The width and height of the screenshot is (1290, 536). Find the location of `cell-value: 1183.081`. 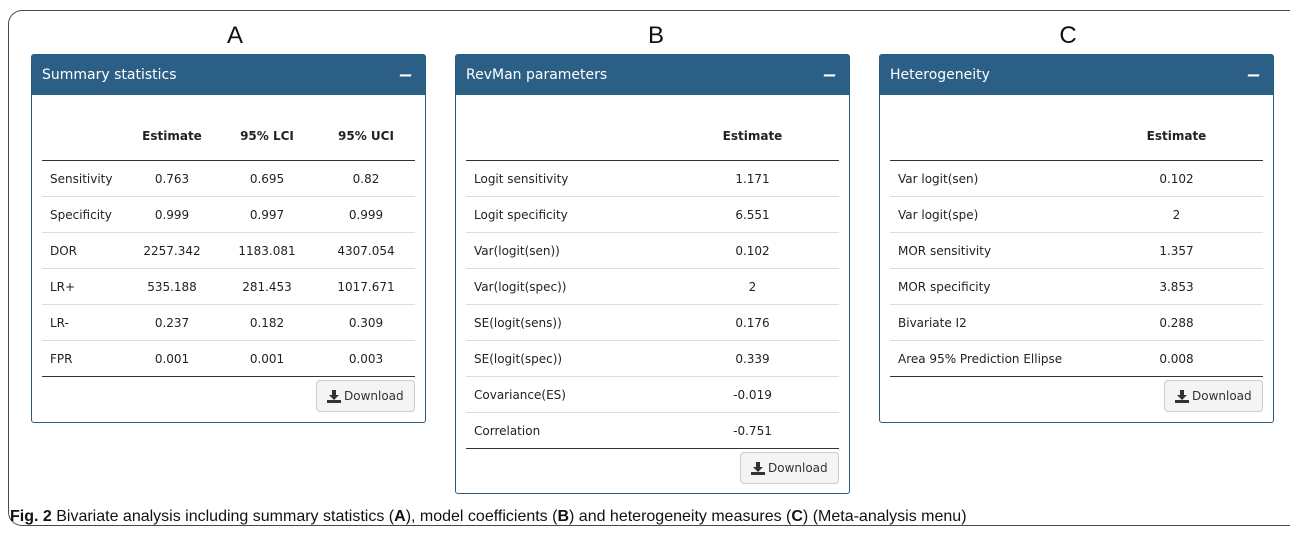

cell-value: 1183.081 is located at coordinates (267, 250).